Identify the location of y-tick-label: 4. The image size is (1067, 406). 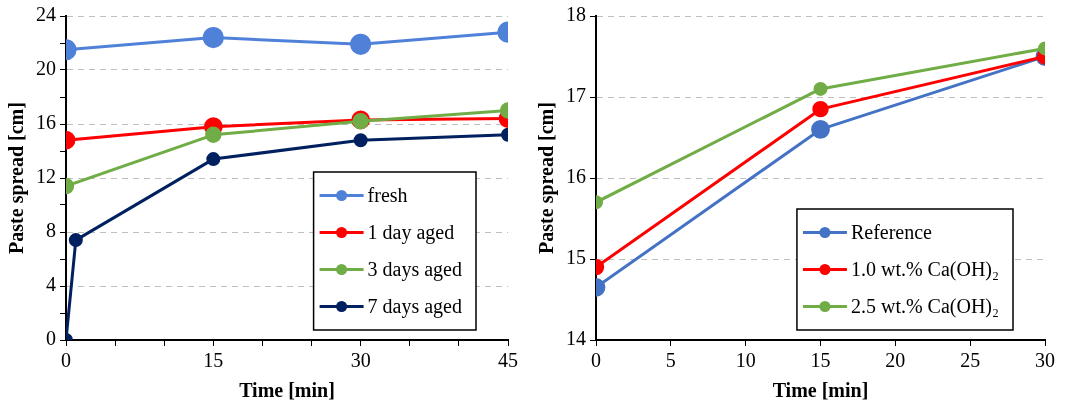
(51, 284).